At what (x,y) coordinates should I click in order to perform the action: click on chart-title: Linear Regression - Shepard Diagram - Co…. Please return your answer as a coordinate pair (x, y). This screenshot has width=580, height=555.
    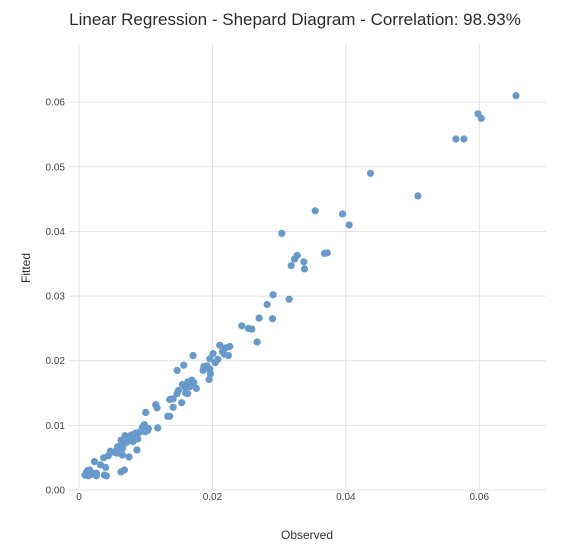
    Looking at the image, I should click on (295, 19).